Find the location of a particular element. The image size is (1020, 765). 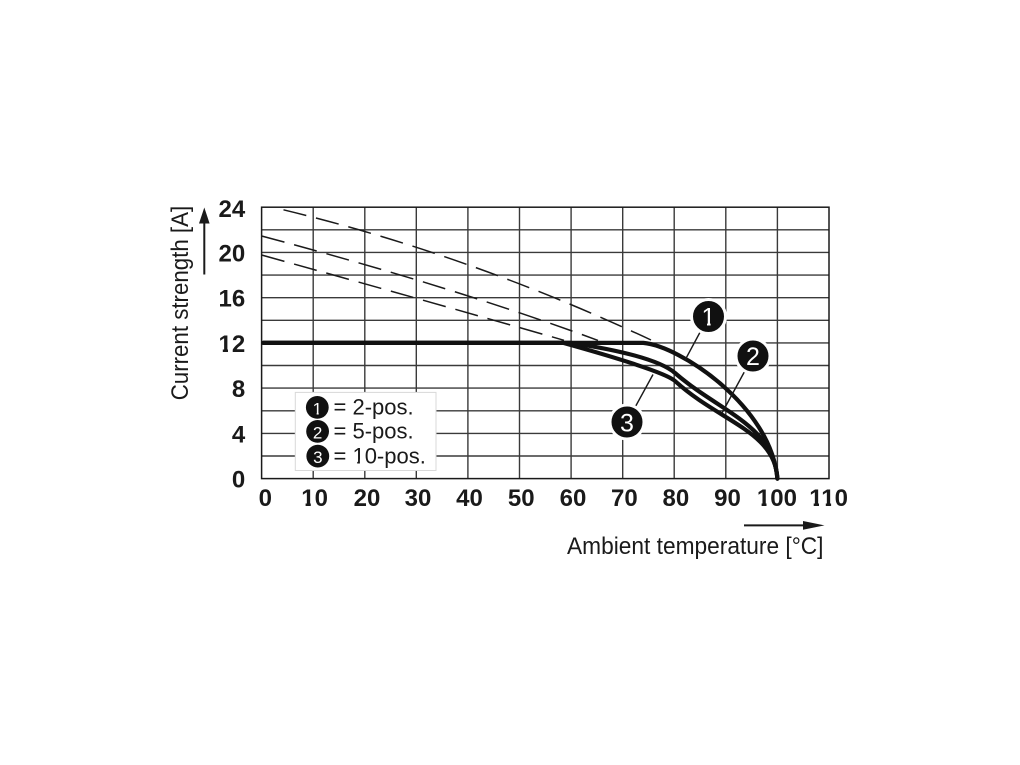

svg-text: 30 is located at coordinates (418, 498).